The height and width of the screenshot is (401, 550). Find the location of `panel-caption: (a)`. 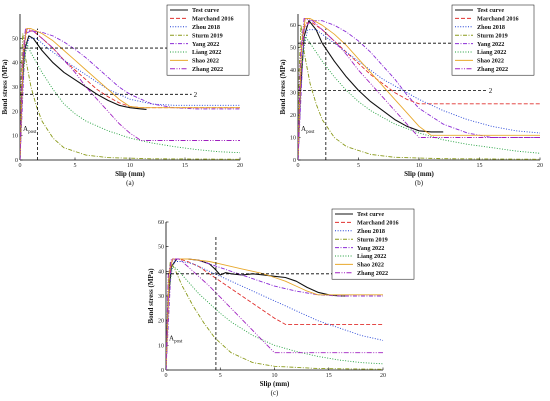

panel-caption: (a) is located at coordinates (130, 183).